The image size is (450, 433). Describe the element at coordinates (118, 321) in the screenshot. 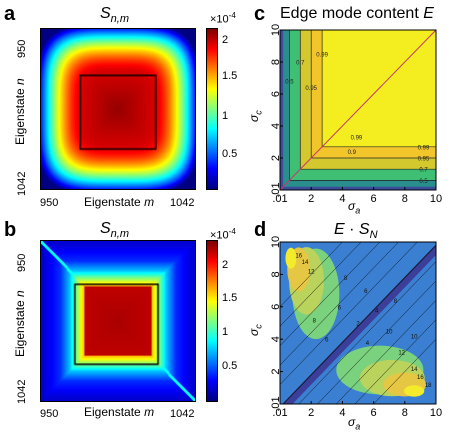

I see `panel-b-heatmap` at that location.